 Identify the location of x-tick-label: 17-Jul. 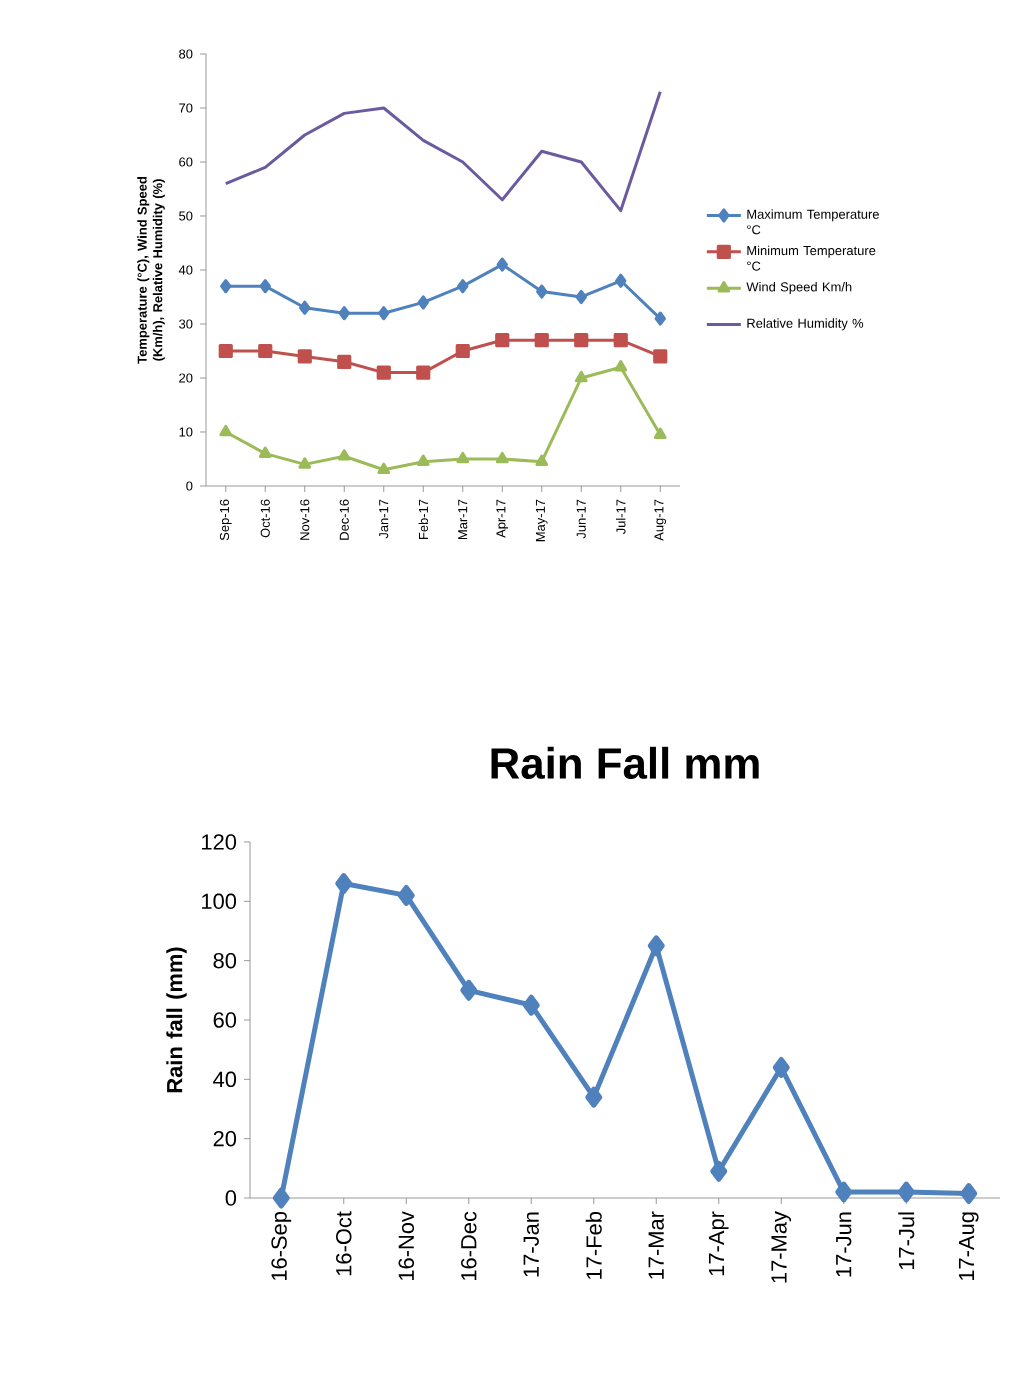
(906, 1241).